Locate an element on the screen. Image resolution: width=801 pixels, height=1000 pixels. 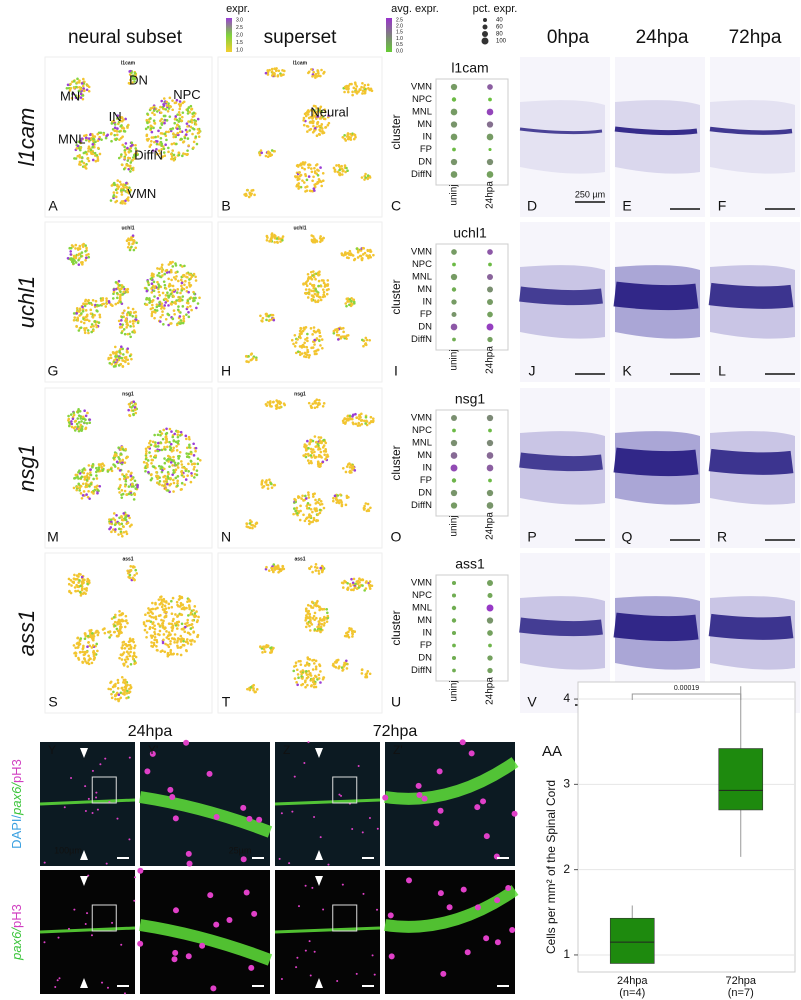
column-header: superset is located at coordinates (301, 37).